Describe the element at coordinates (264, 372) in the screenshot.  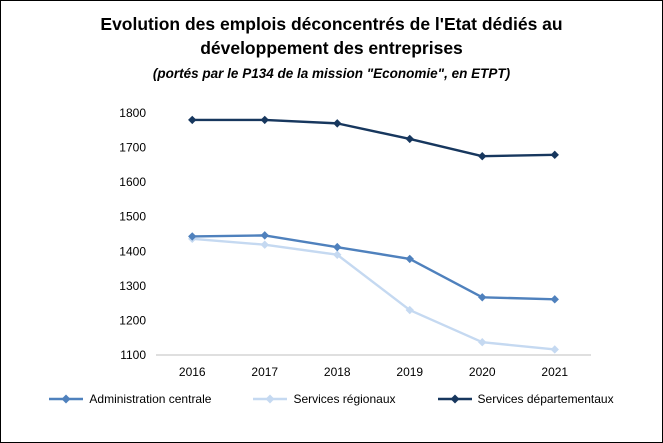
I see `x-tick-label: 2017` at that location.